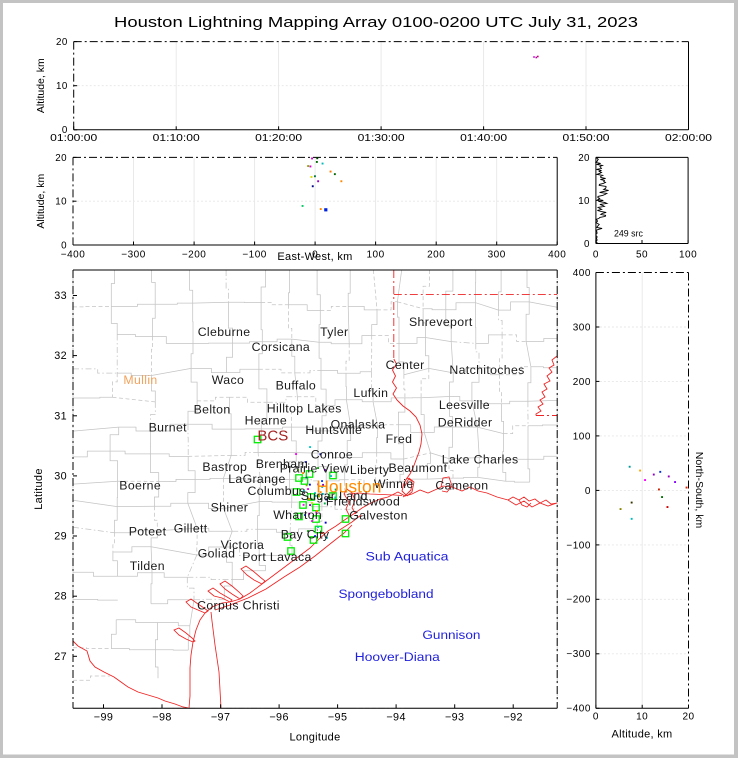 This screenshot has width=738, height=758. What do you see at coordinates (304, 408) in the screenshot?
I see `svg-text: Hilltop Lakes` at bounding box center [304, 408].